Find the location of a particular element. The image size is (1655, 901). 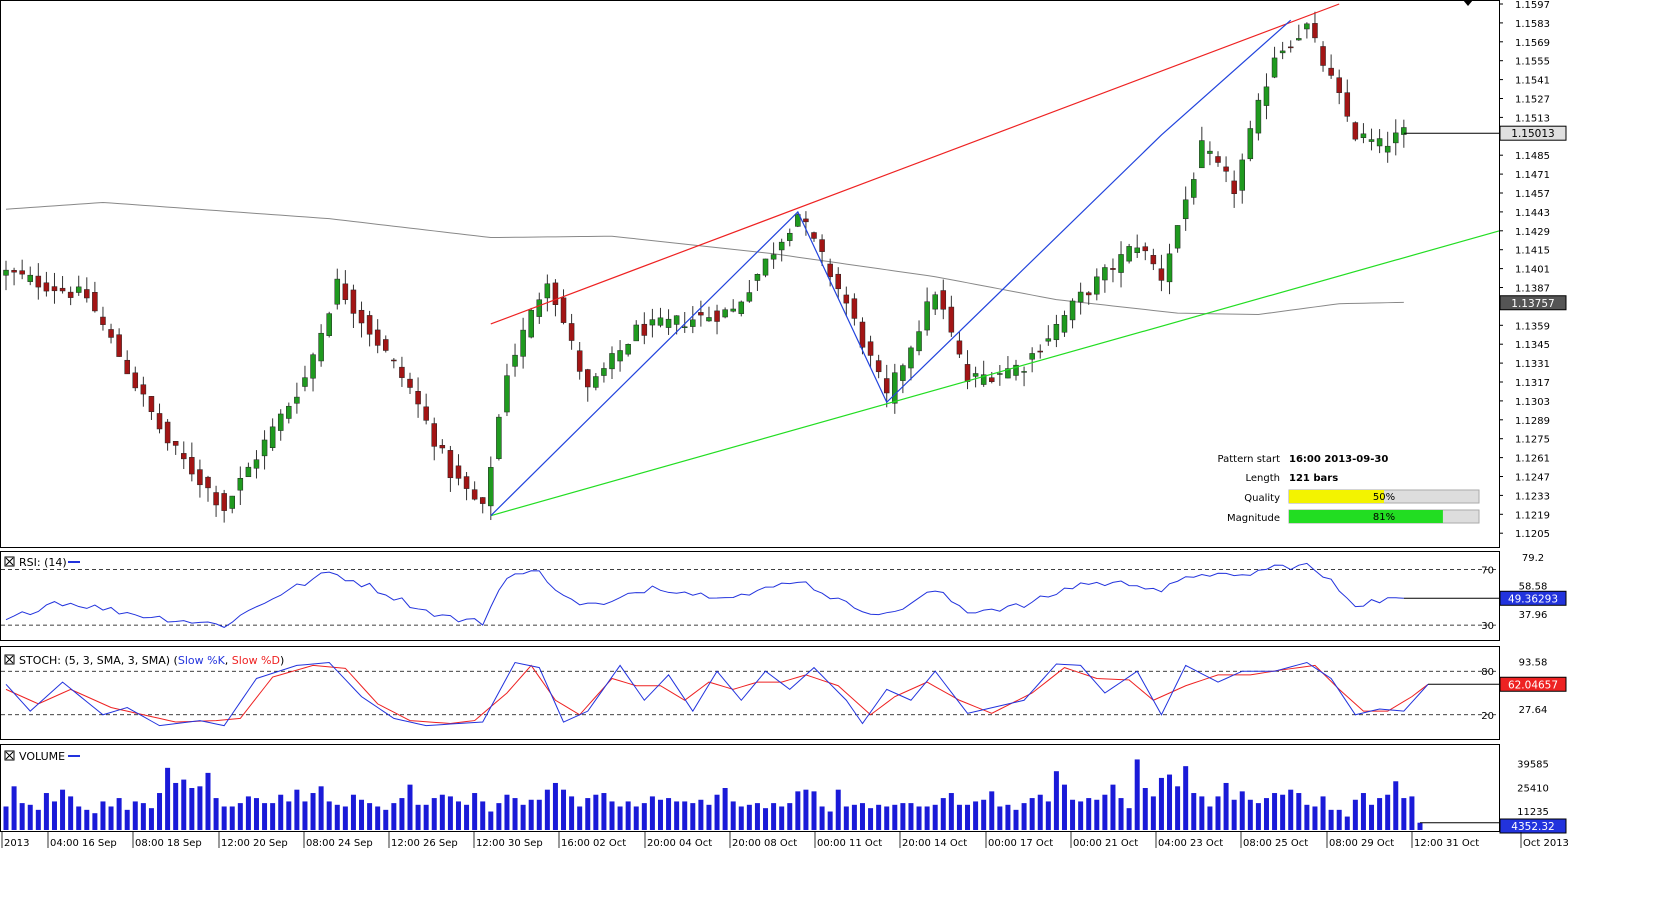

stoch-series: 80 20 is located at coordinates (750, 694).